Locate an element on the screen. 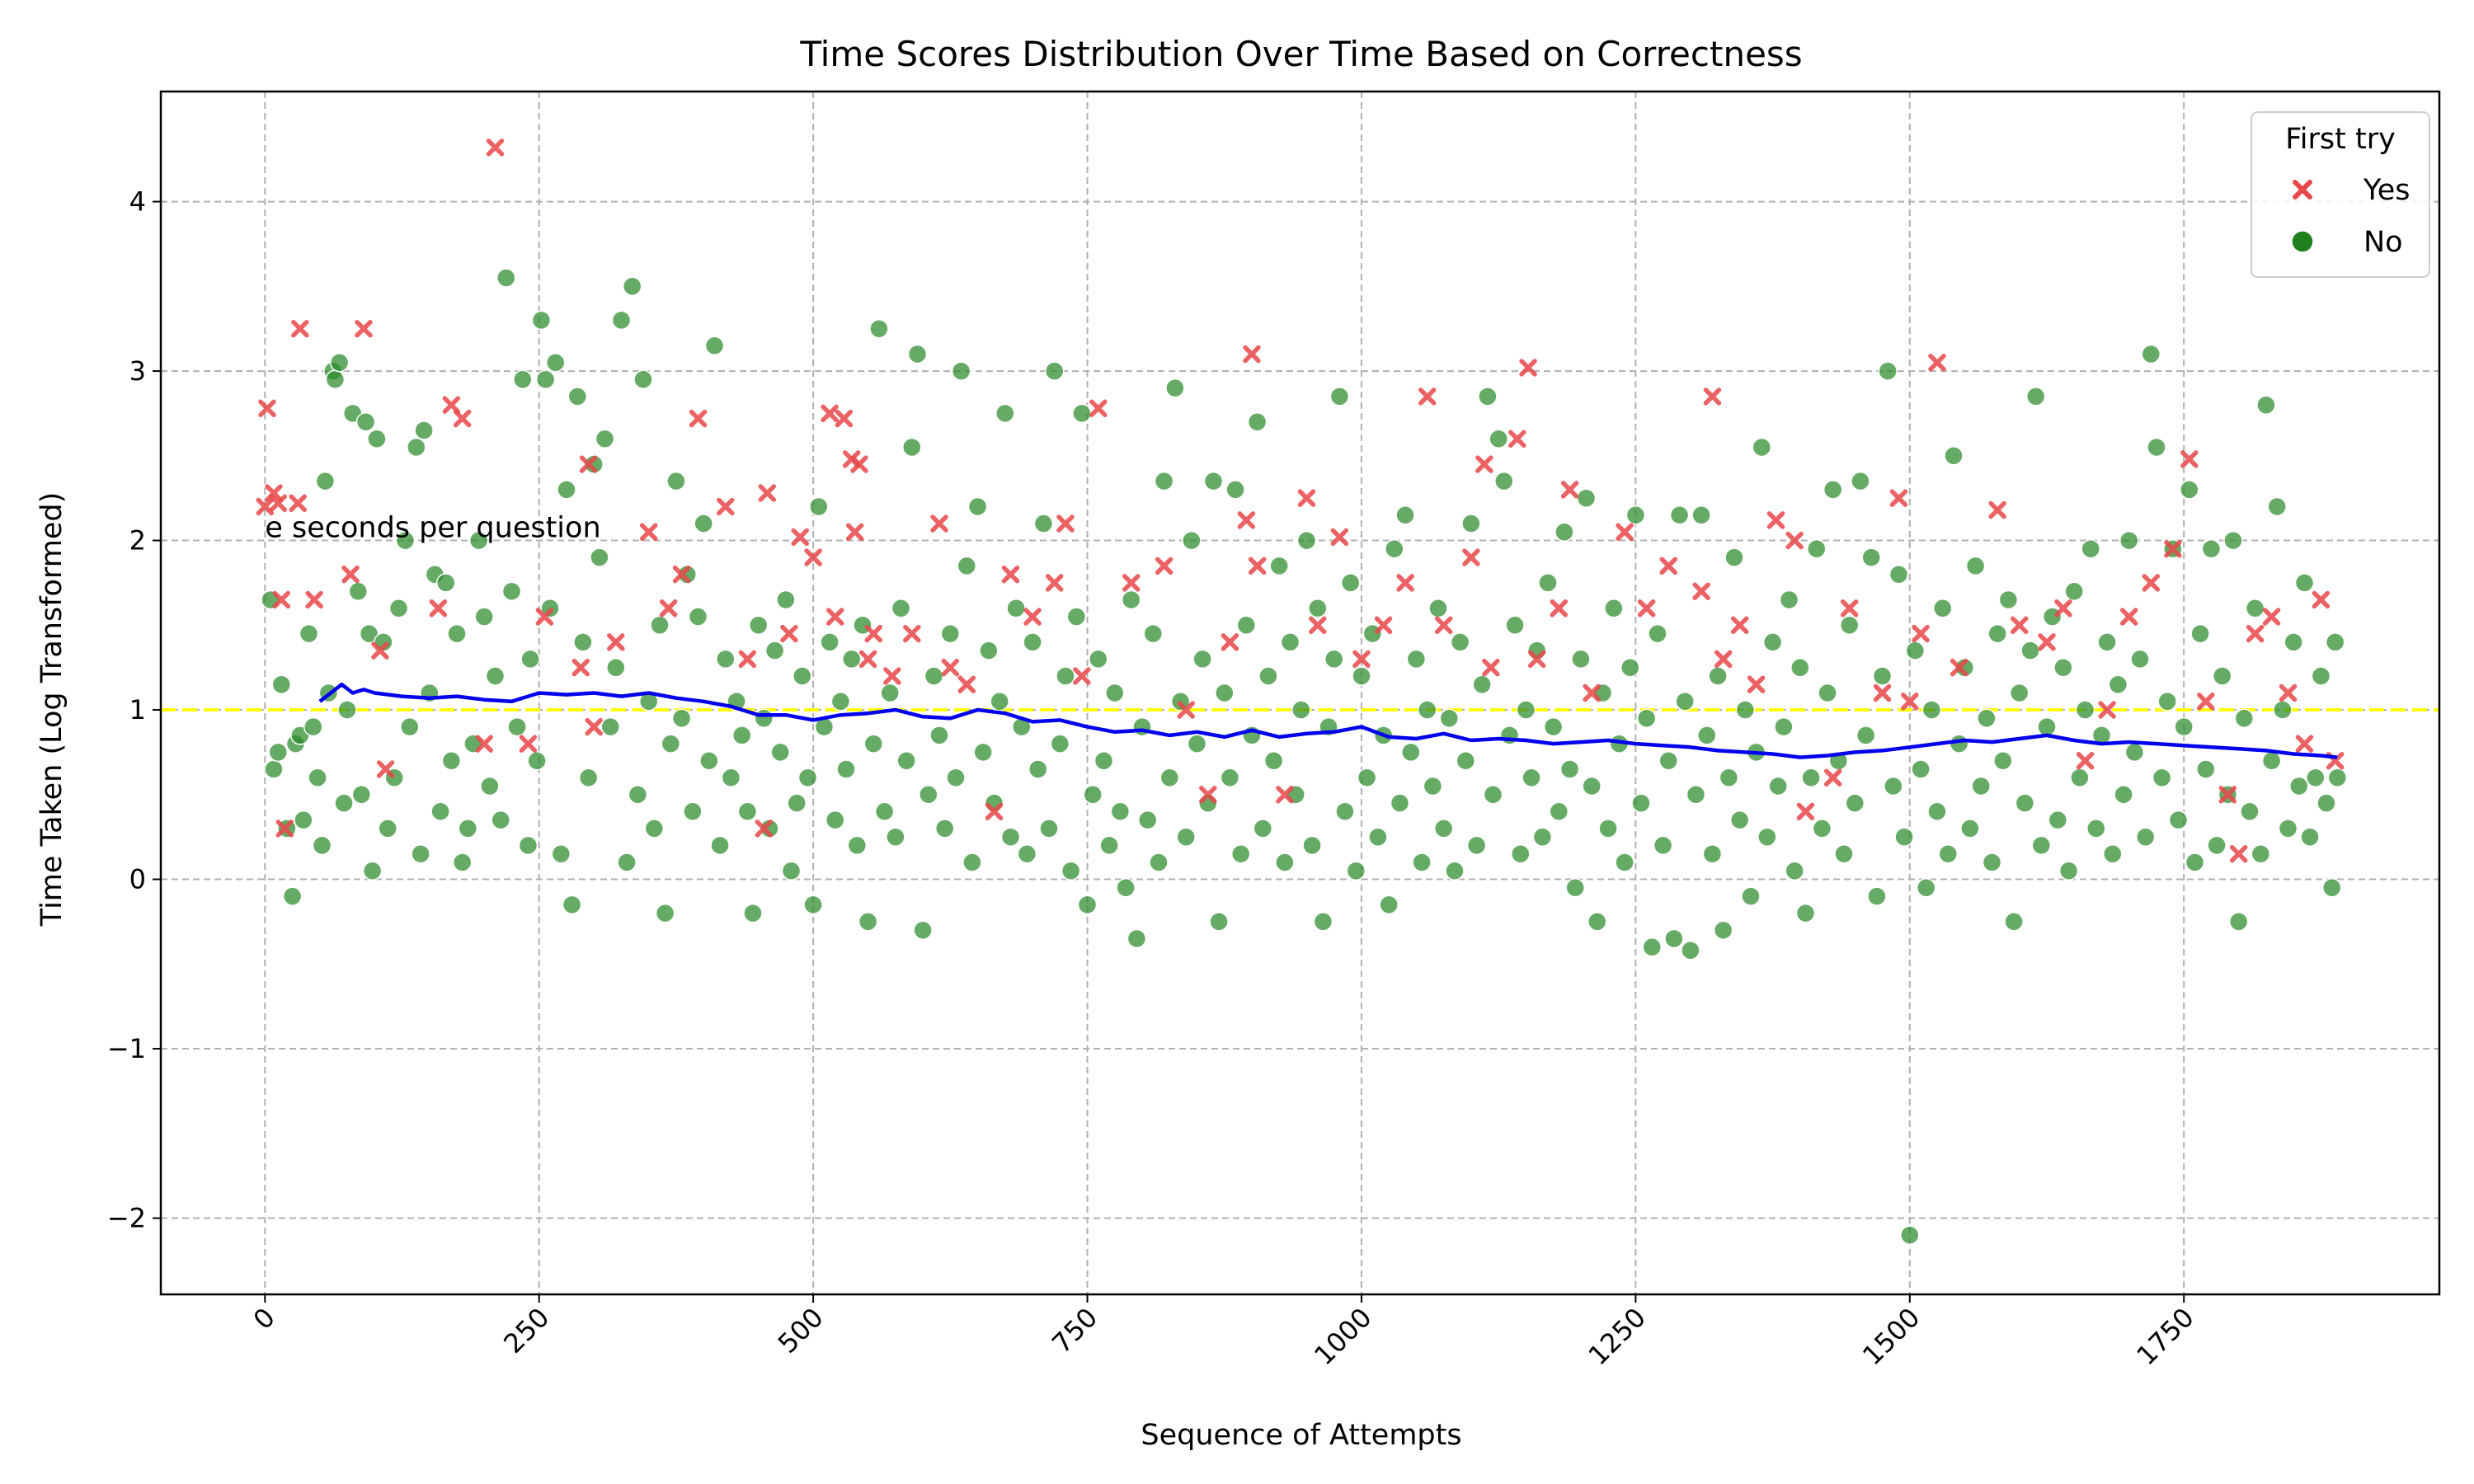 The width and height of the screenshot is (2474, 1484). y-axis-label: Time Taken (Log Transformed) is located at coordinates (51, 709).